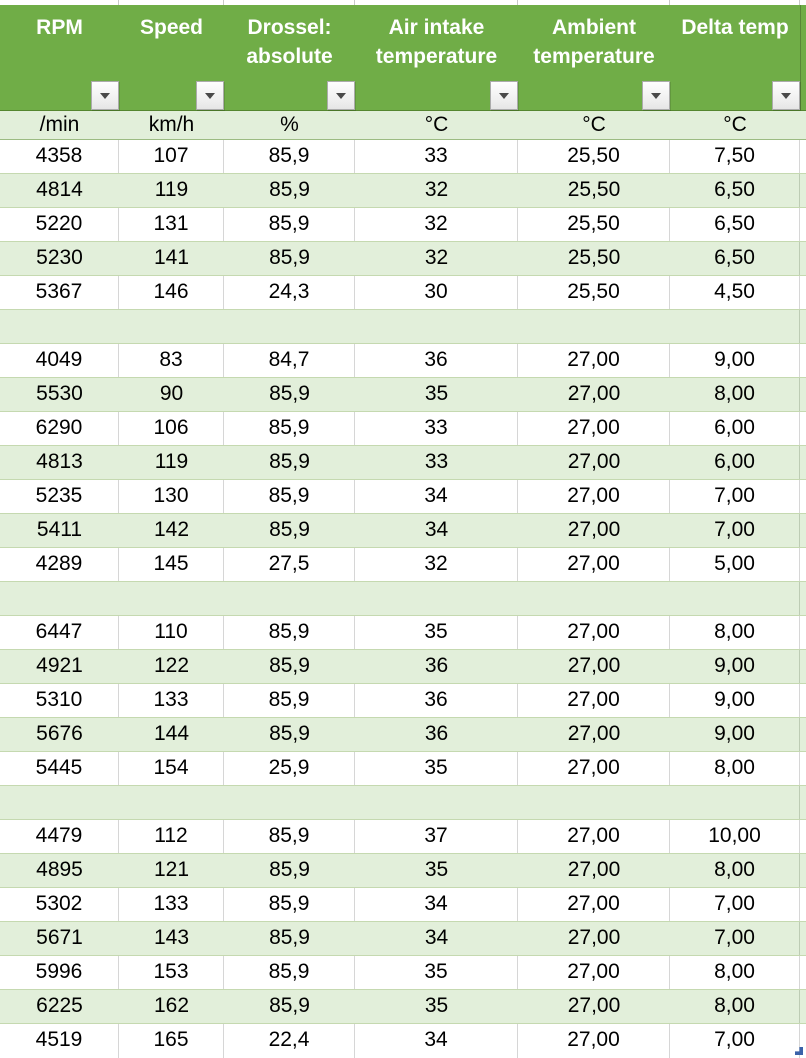 This screenshot has width=806, height=1058. Describe the element at coordinates (735, 156) in the screenshot. I see `table-cell: 7,50` at that location.